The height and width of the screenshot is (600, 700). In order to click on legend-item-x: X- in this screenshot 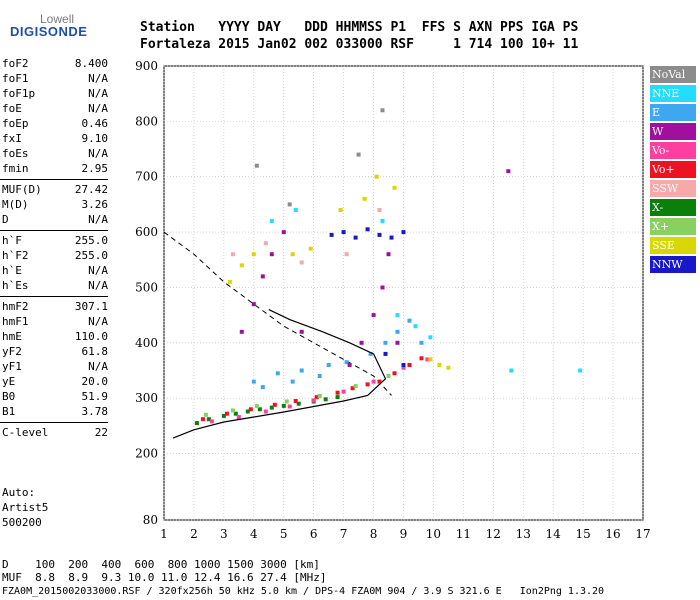, I will do `click(673, 207)`.